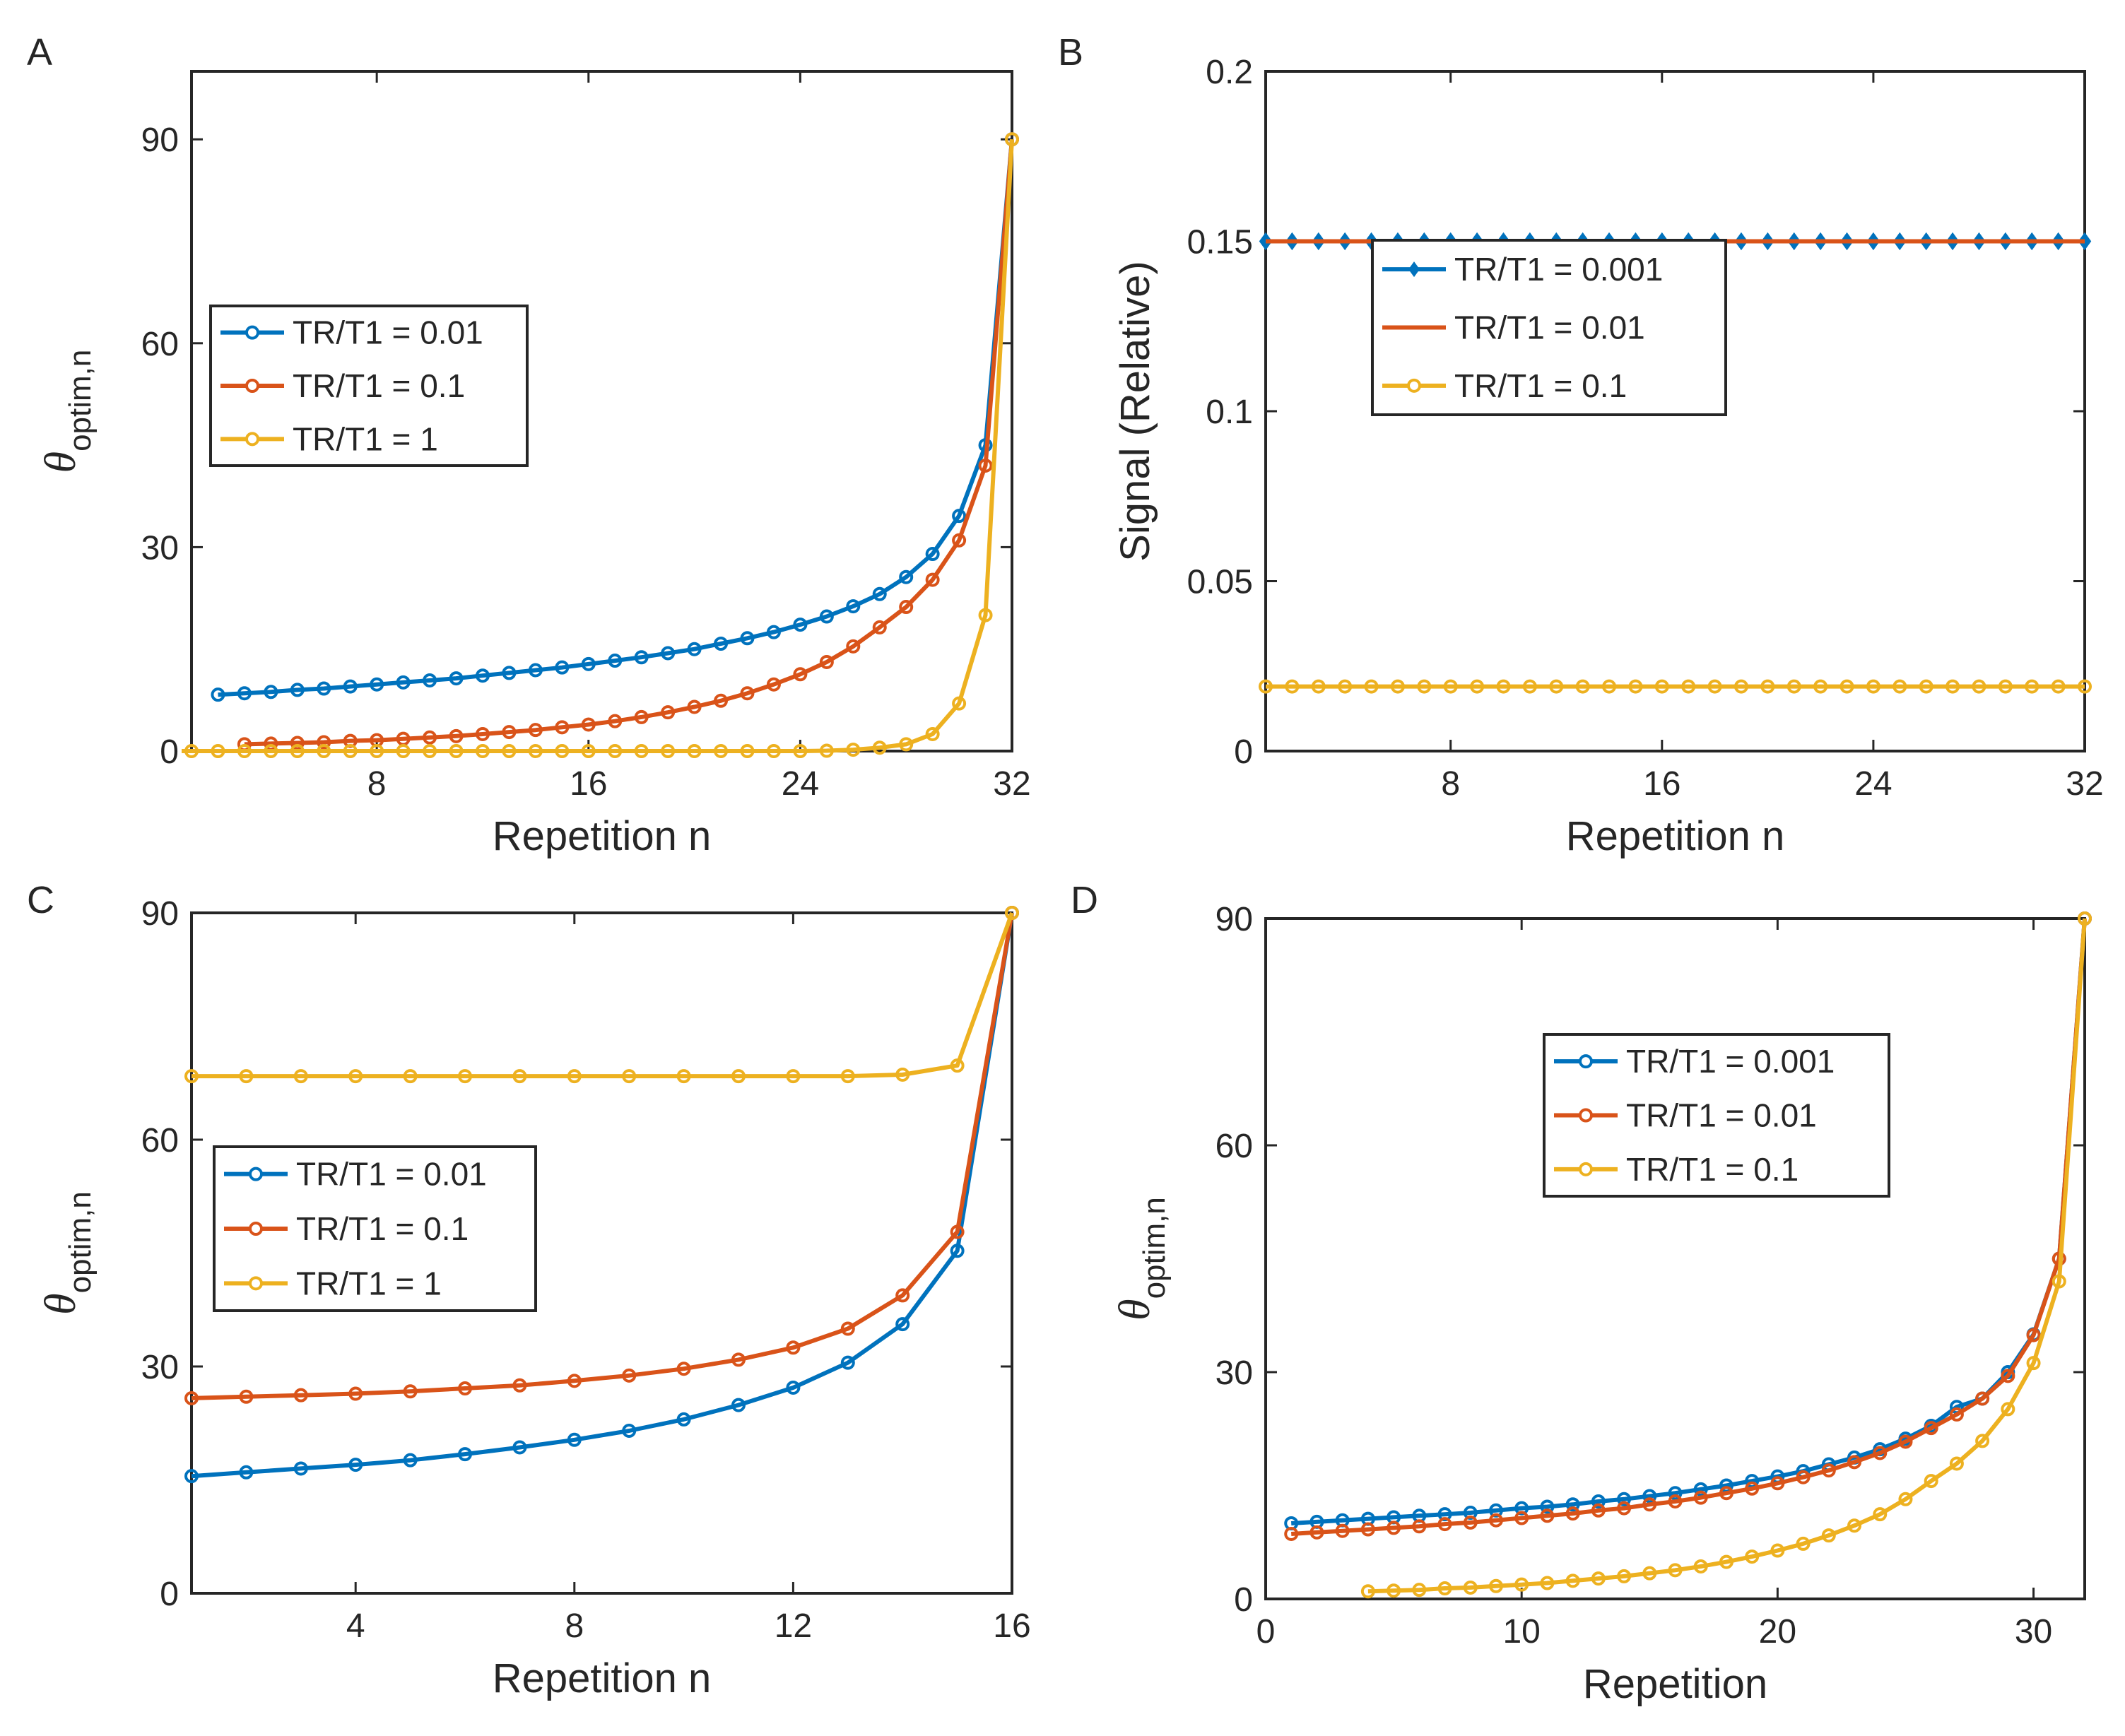 The height and width of the screenshot is (1736, 2125). What do you see at coordinates (160, 344) in the screenshot?
I see `y-tick-label: 60` at bounding box center [160, 344].